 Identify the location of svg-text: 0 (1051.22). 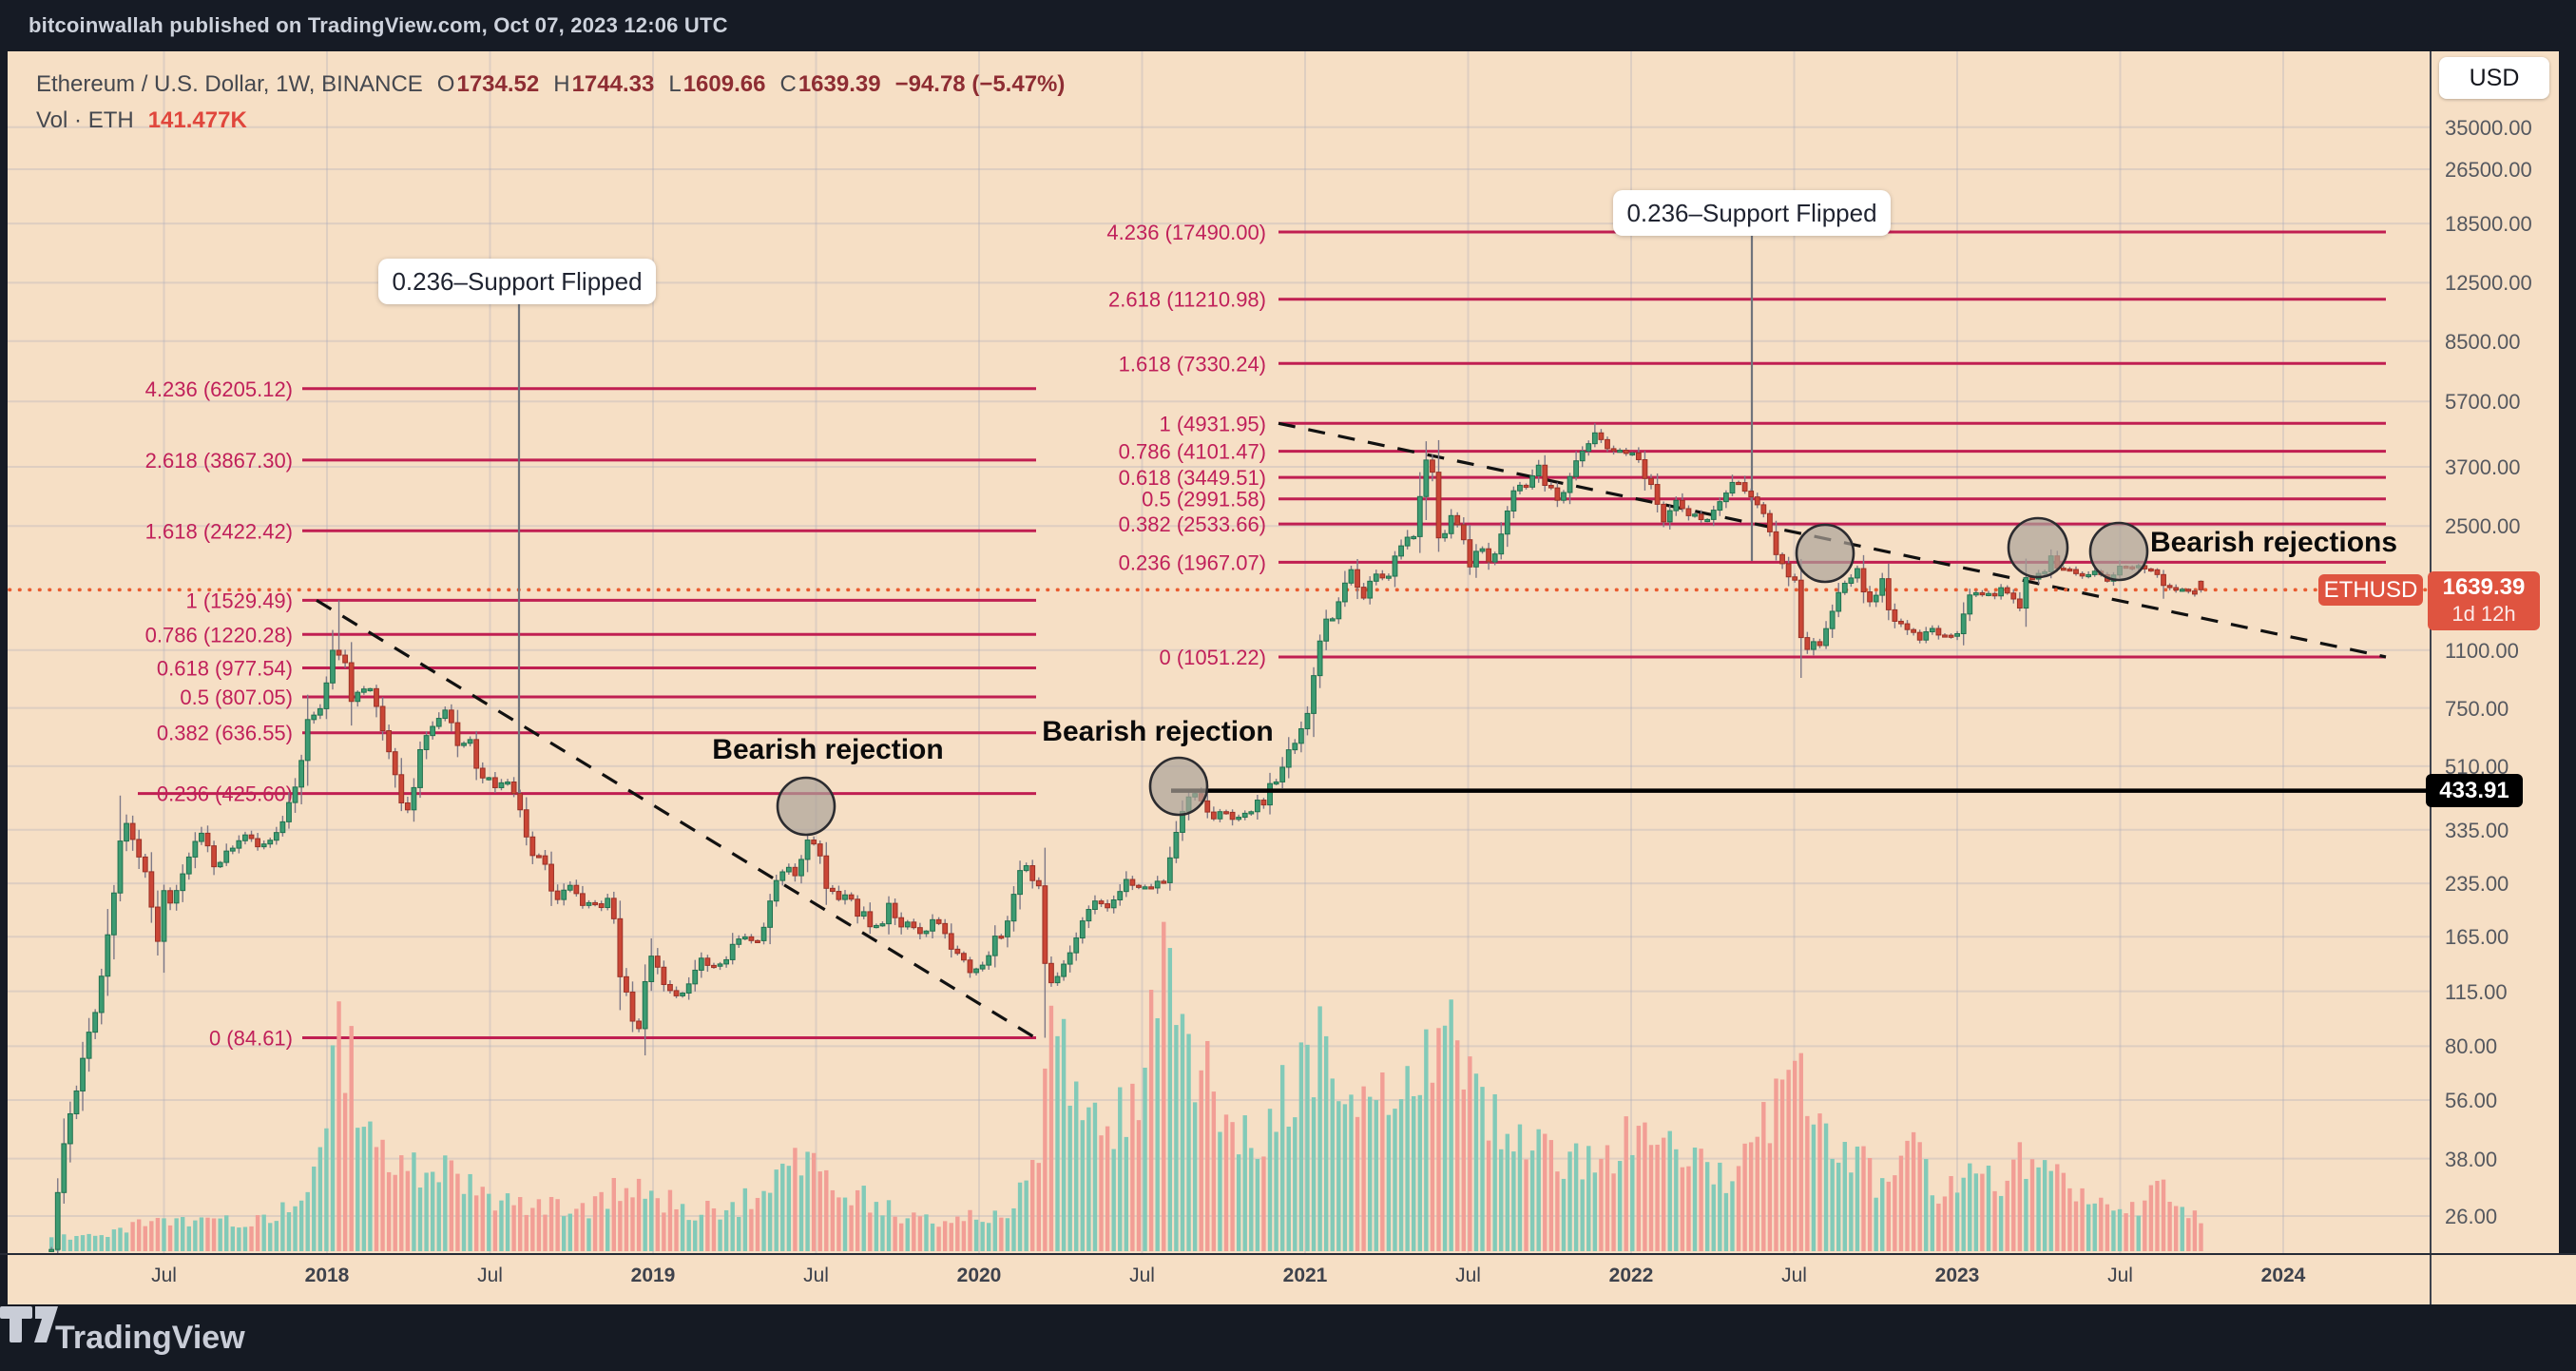
(1212, 657).